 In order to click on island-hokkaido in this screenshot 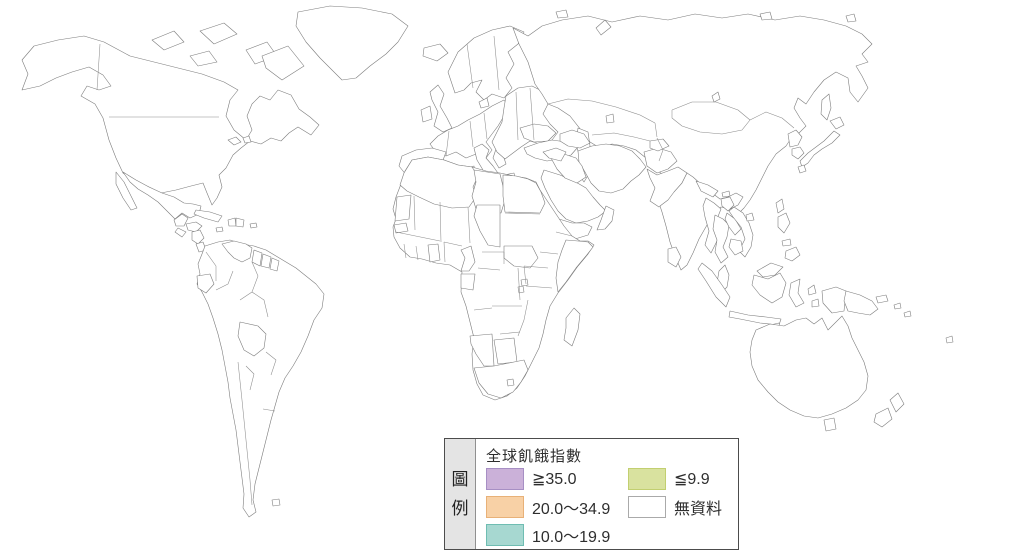, I will do `click(837, 123)`.